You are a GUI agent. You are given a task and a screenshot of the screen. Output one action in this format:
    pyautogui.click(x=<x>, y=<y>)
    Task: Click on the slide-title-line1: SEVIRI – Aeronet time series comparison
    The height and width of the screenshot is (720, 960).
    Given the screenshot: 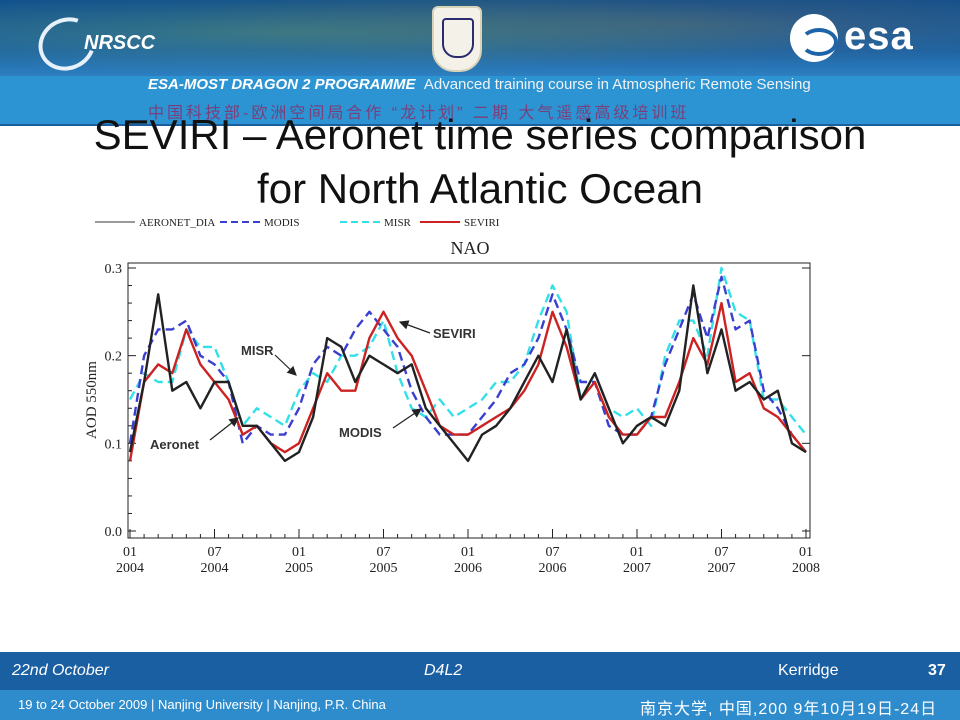 What is the action you would take?
    pyautogui.click(x=480, y=134)
    